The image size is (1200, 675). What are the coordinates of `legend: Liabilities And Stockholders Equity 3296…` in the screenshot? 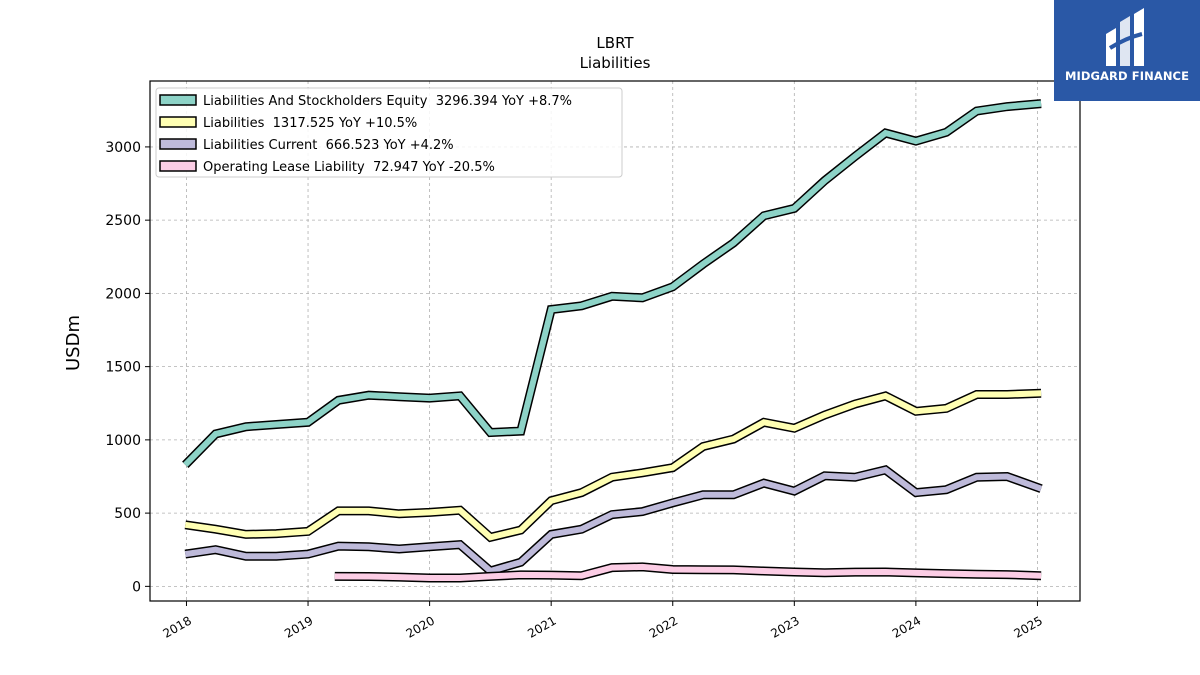 It's located at (389, 132).